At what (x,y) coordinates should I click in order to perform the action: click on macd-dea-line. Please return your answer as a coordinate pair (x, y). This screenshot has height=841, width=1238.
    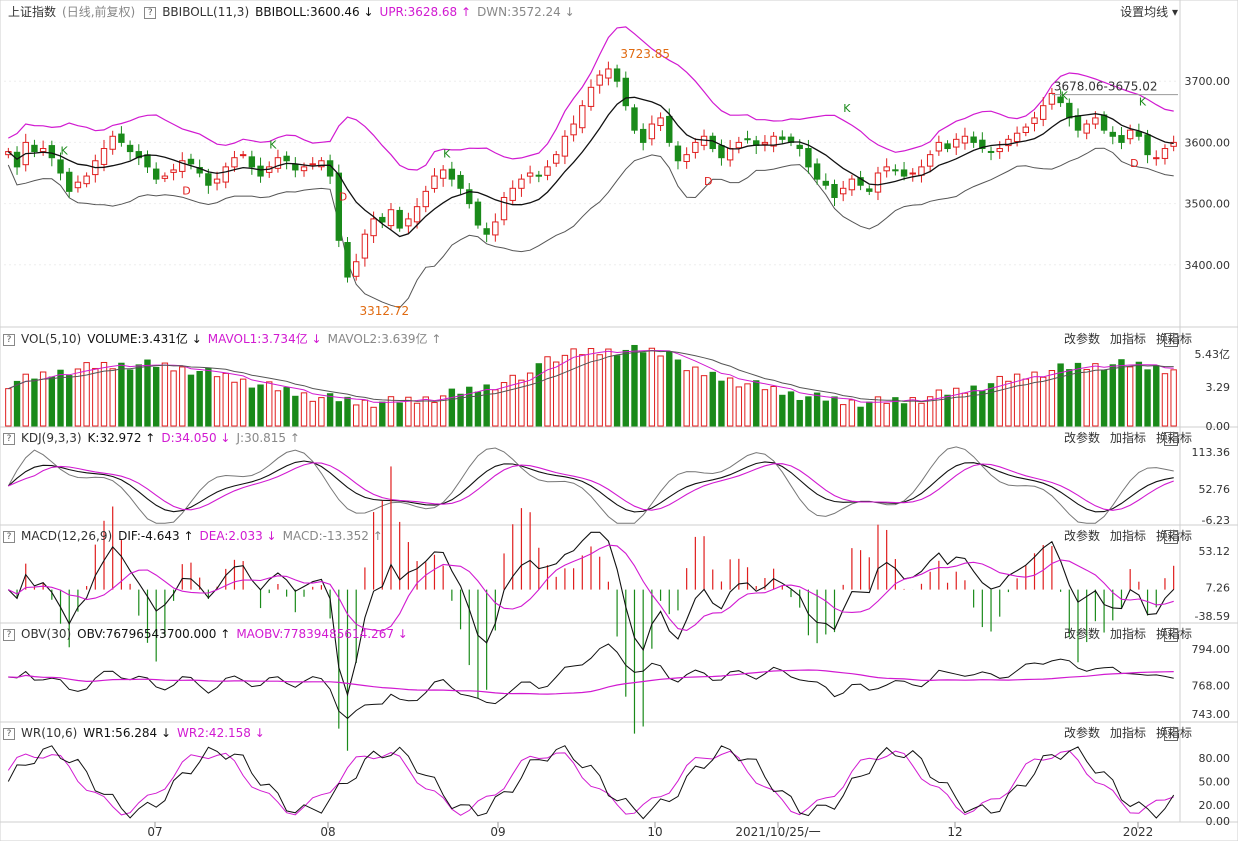
    Looking at the image, I should click on (591, 588).